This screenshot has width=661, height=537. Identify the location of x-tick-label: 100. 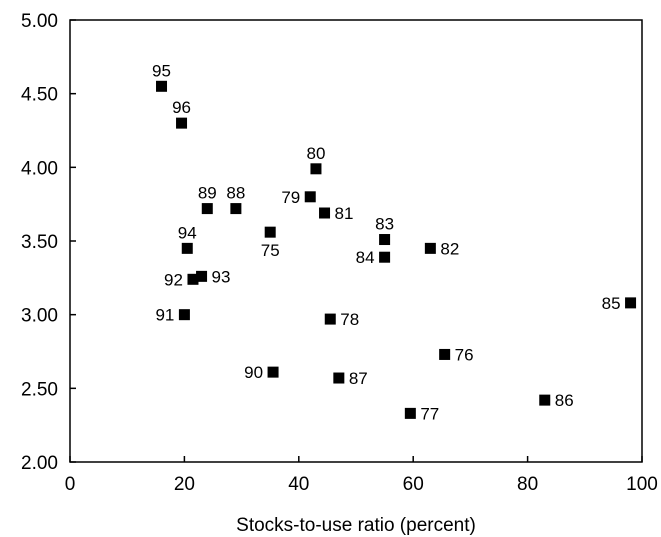
(642, 484).